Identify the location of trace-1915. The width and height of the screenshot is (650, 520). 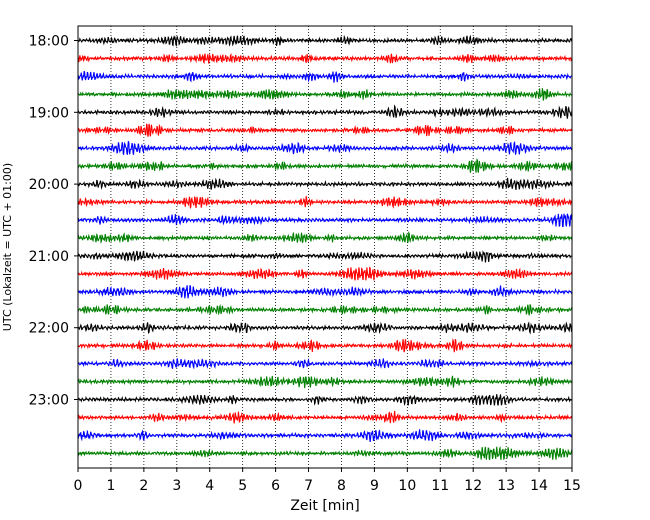
(325, 130).